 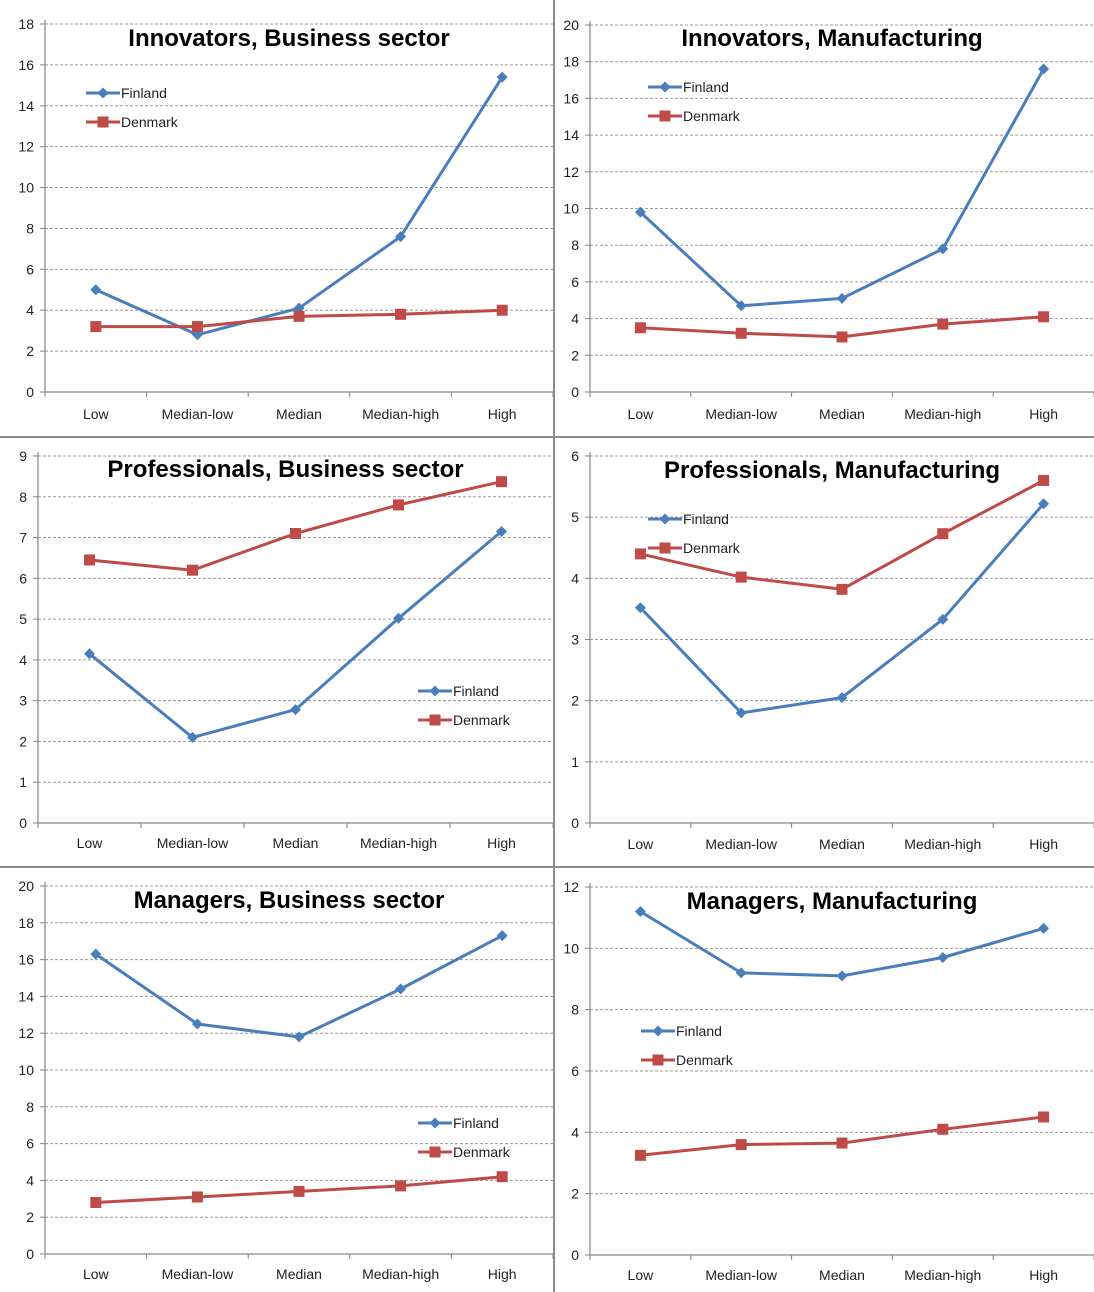 I want to click on y-tick-labels: 0 2 4 6 8 10 12, so click(x=576, y=1071).